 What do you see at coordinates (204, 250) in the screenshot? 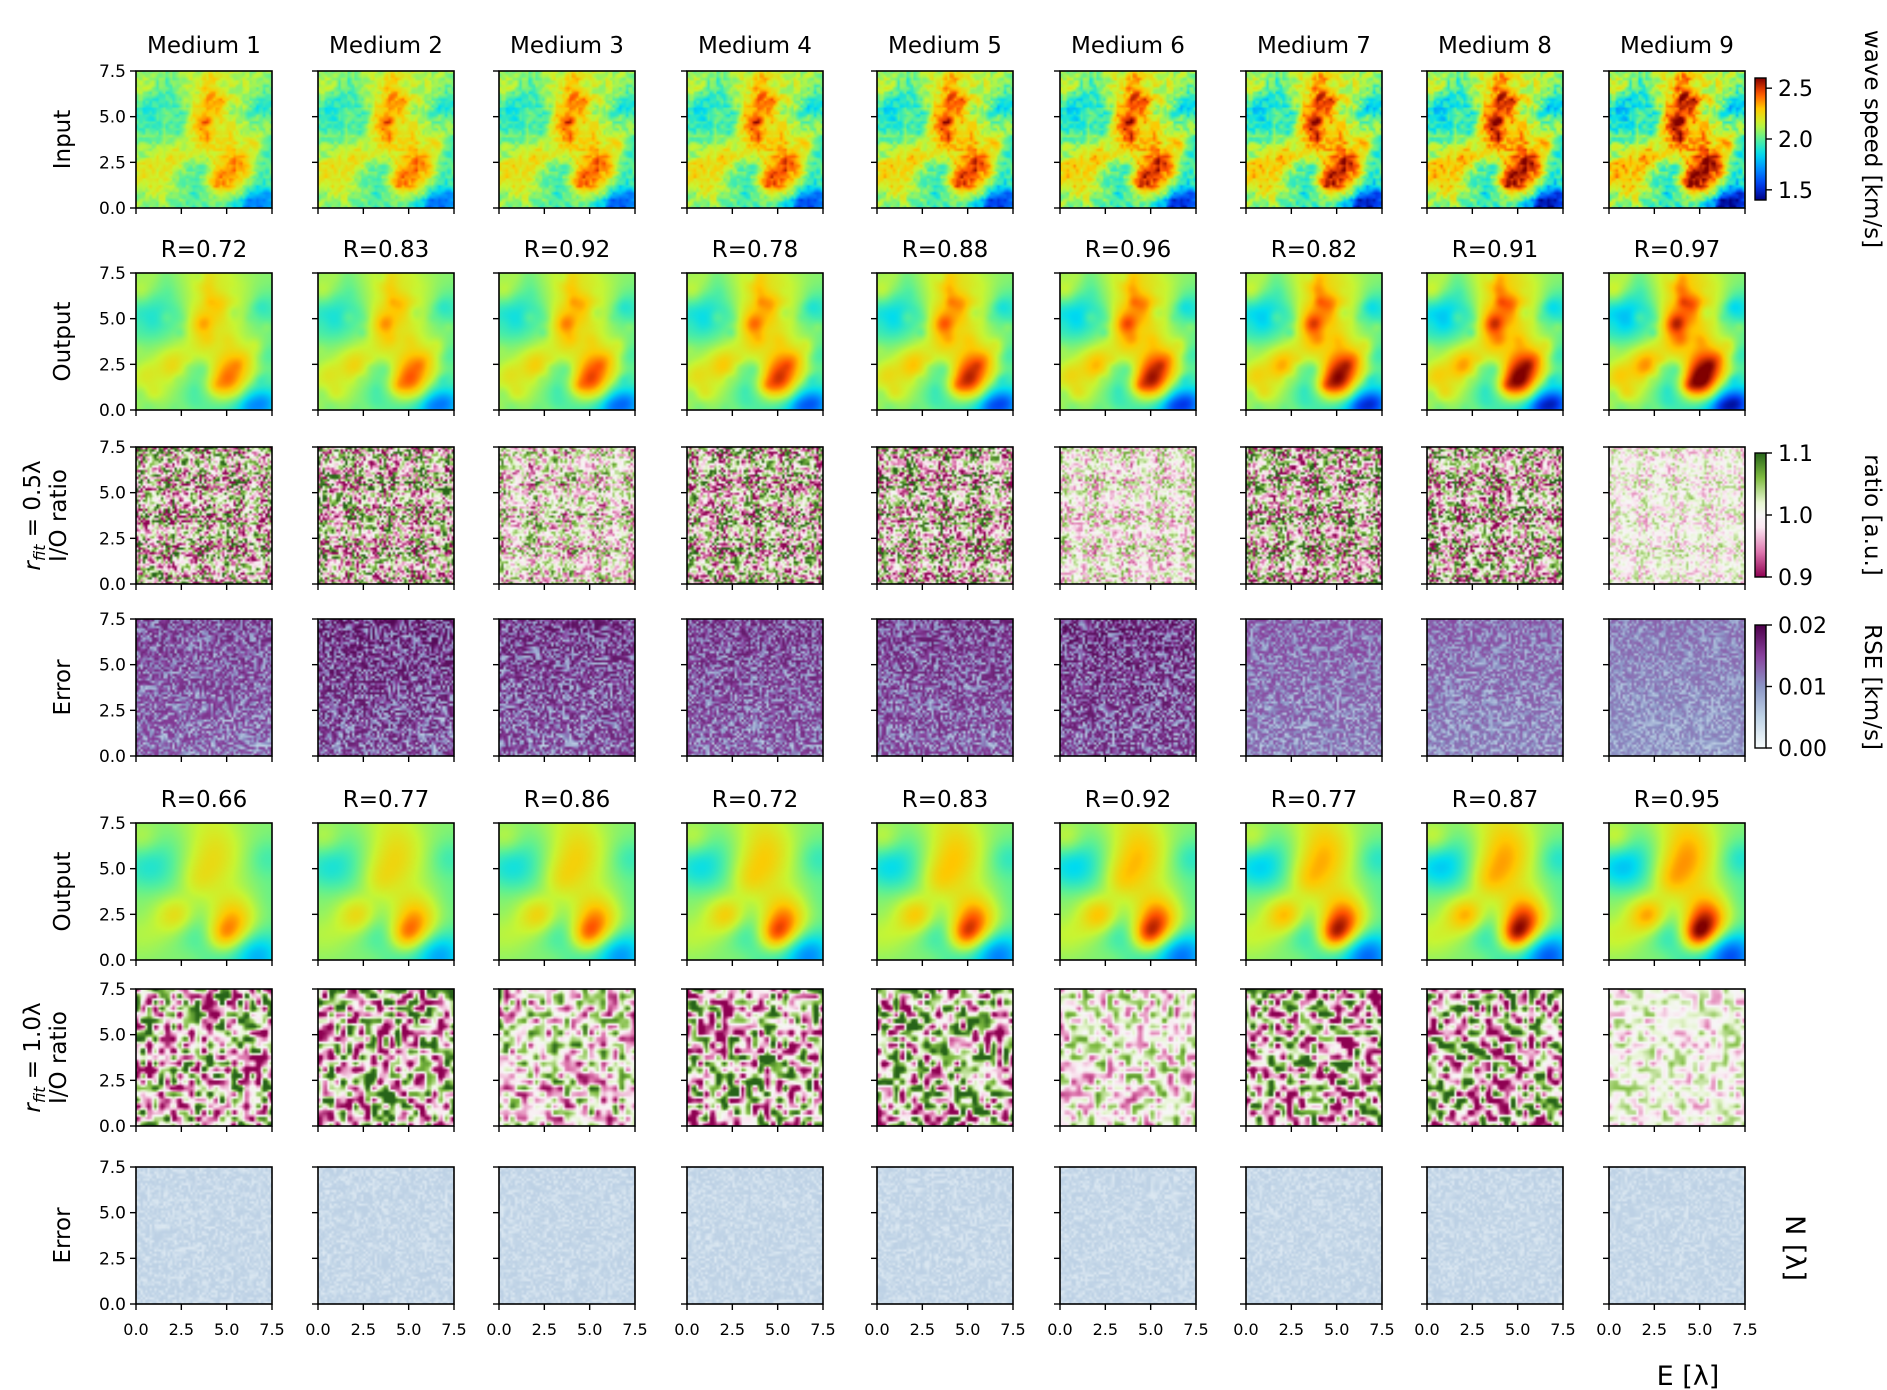
I see `r-value-label: R=0.72` at bounding box center [204, 250].